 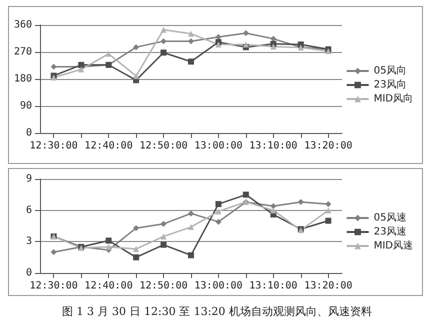 What do you see at coordinates (29, 179) in the screenshot?
I see `y-tick-label: 9` at bounding box center [29, 179].